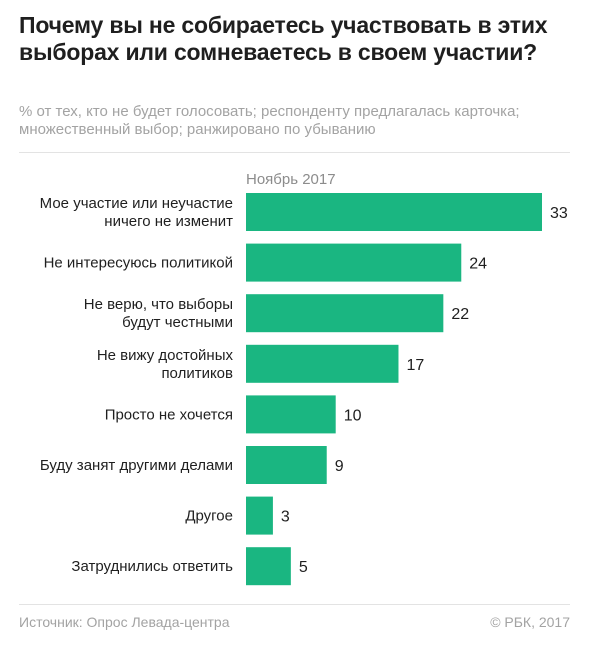  I want to click on category-label-7: Другое, so click(209, 516).